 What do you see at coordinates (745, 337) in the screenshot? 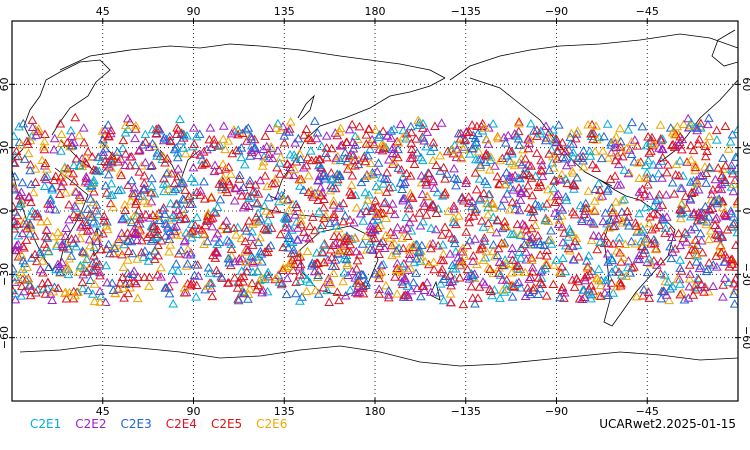
I see `y-tick-label-right: −60` at bounding box center [745, 337].